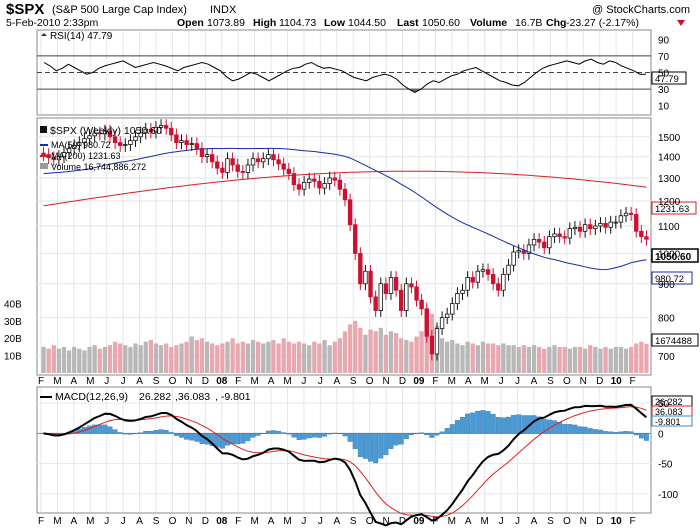  Describe the element at coordinates (335, 23) in the screenshot. I see `low-label: Low` at that location.